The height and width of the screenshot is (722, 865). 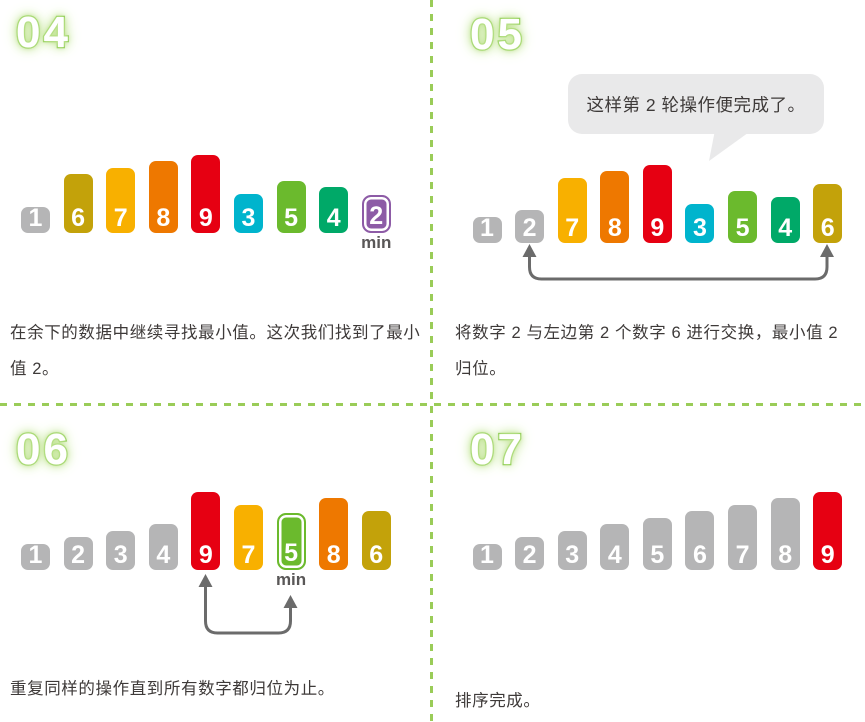 I want to click on bar-row: 1 6 7 8 9 3 5 4 2 min, so click(x=206, y=203).